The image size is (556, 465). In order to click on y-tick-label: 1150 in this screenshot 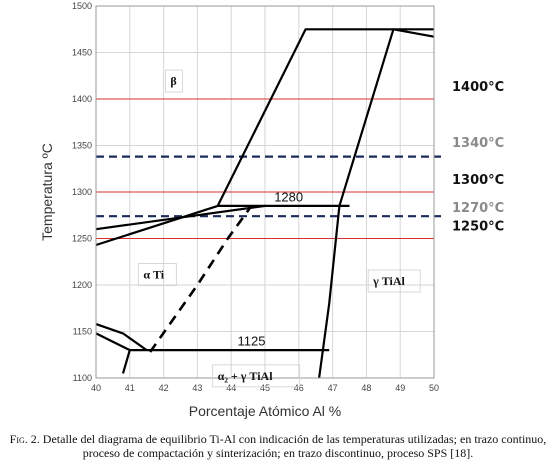, I will do `click(82, 332)`.